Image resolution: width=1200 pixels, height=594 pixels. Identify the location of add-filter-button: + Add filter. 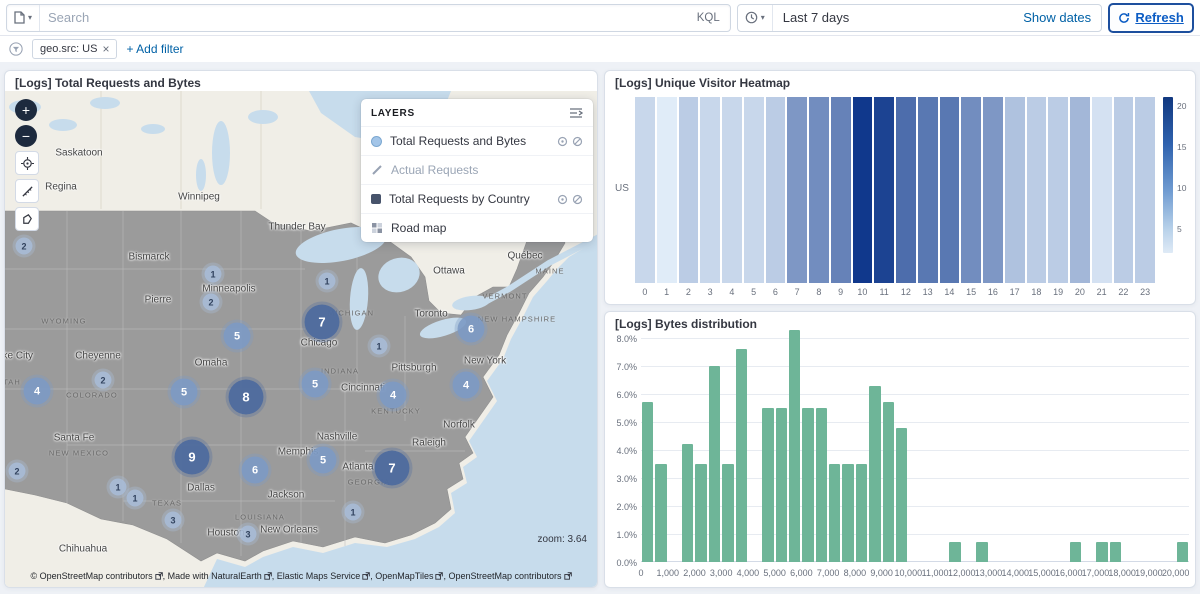
(155, 49).